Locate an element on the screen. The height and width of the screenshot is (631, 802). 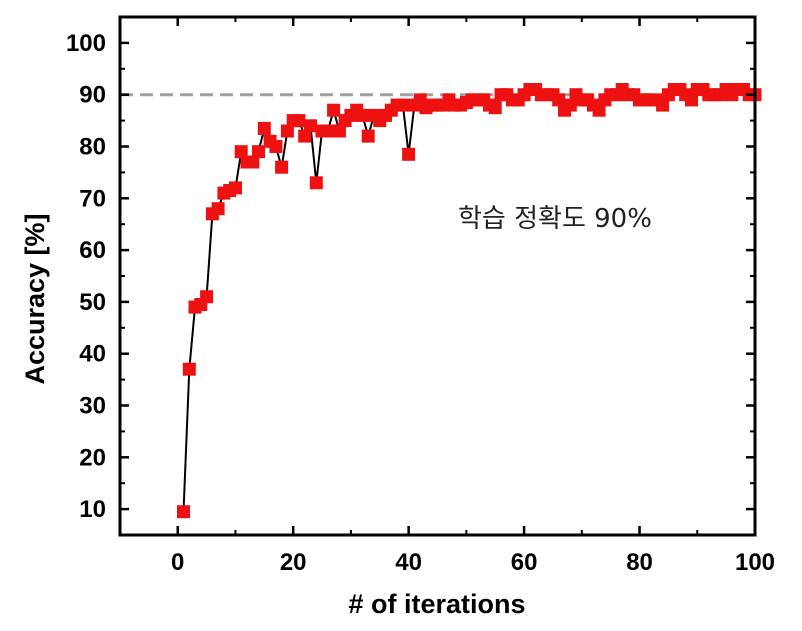
y-tick-label: 50 is located at coordinates (92, 302).